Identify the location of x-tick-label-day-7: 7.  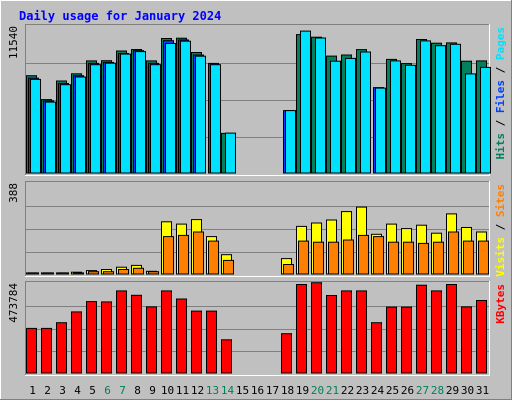
(122, 390).